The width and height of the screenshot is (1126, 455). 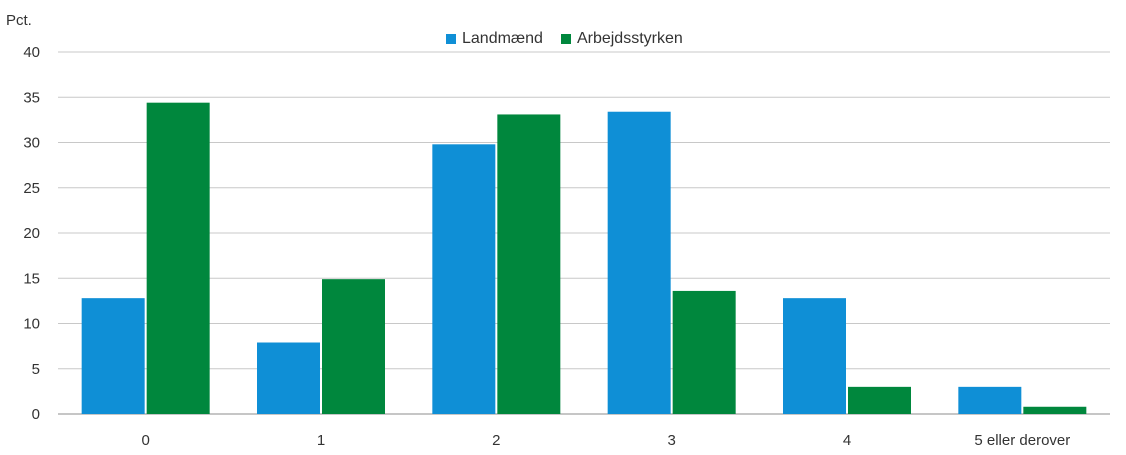 What do you see at coordinates (31, 278) in the screenshot?
I see `y-tick-label: 15` at bounding box center [31, 278].